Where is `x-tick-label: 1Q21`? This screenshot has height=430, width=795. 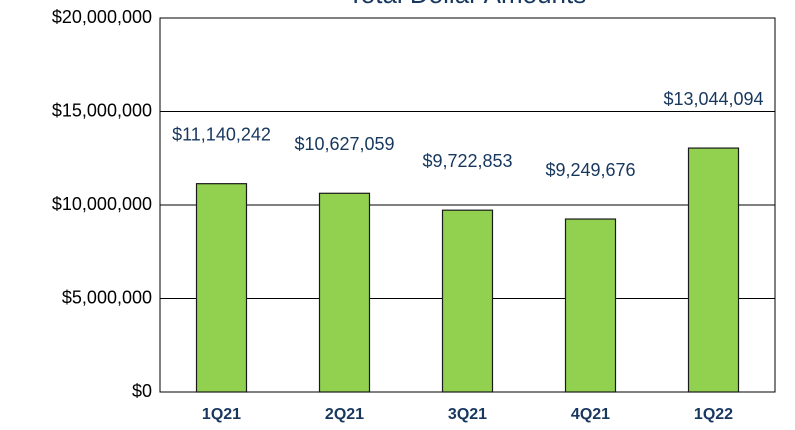 x-tick-label: 1Q21 is located at coordinates (221, 414).